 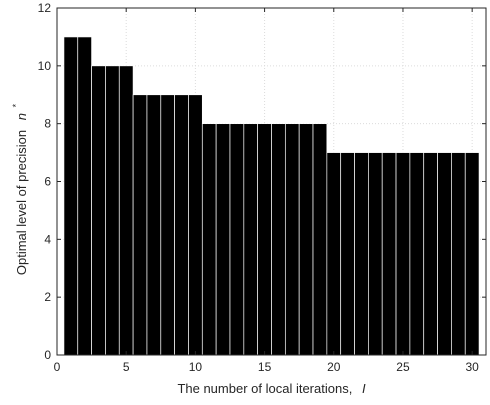 What do you see at coordinates (47, 239) in the screenshot?
I see `y-tick-label: 4` at bounding box center [47, 239].